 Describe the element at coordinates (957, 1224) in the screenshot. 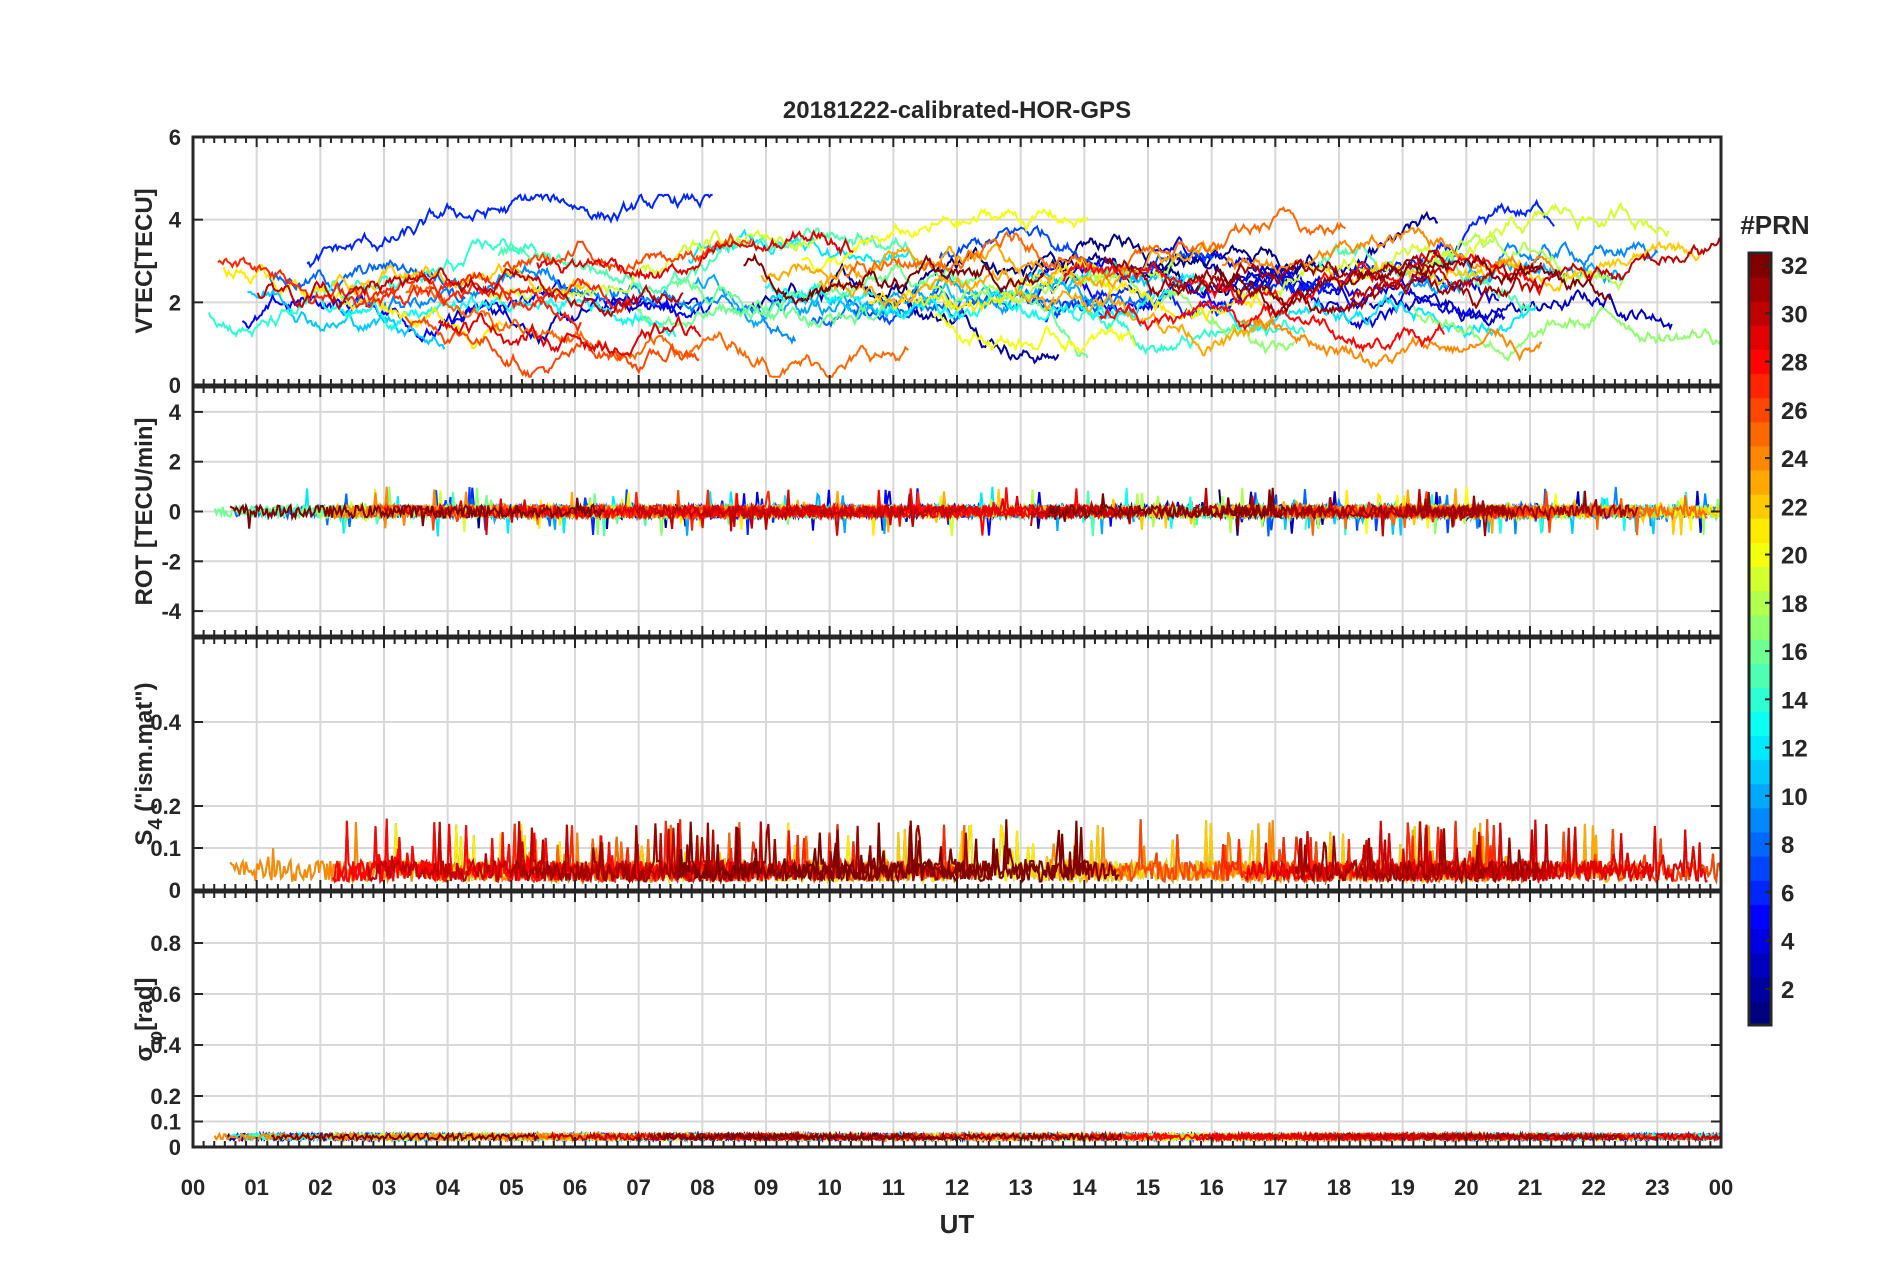

I see `x-axis-label: UT` at that location.